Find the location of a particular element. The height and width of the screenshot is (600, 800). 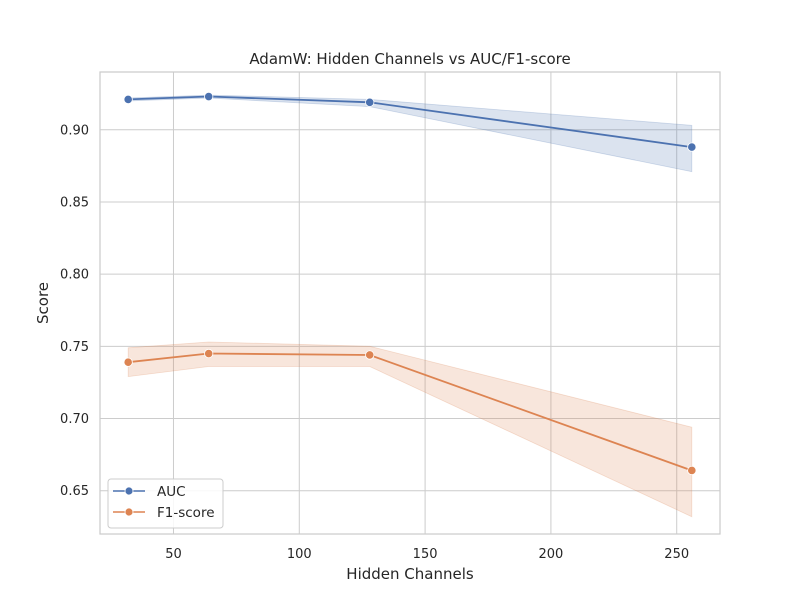

y-tick-label: 0.70 is located at coordinates (74, 419).